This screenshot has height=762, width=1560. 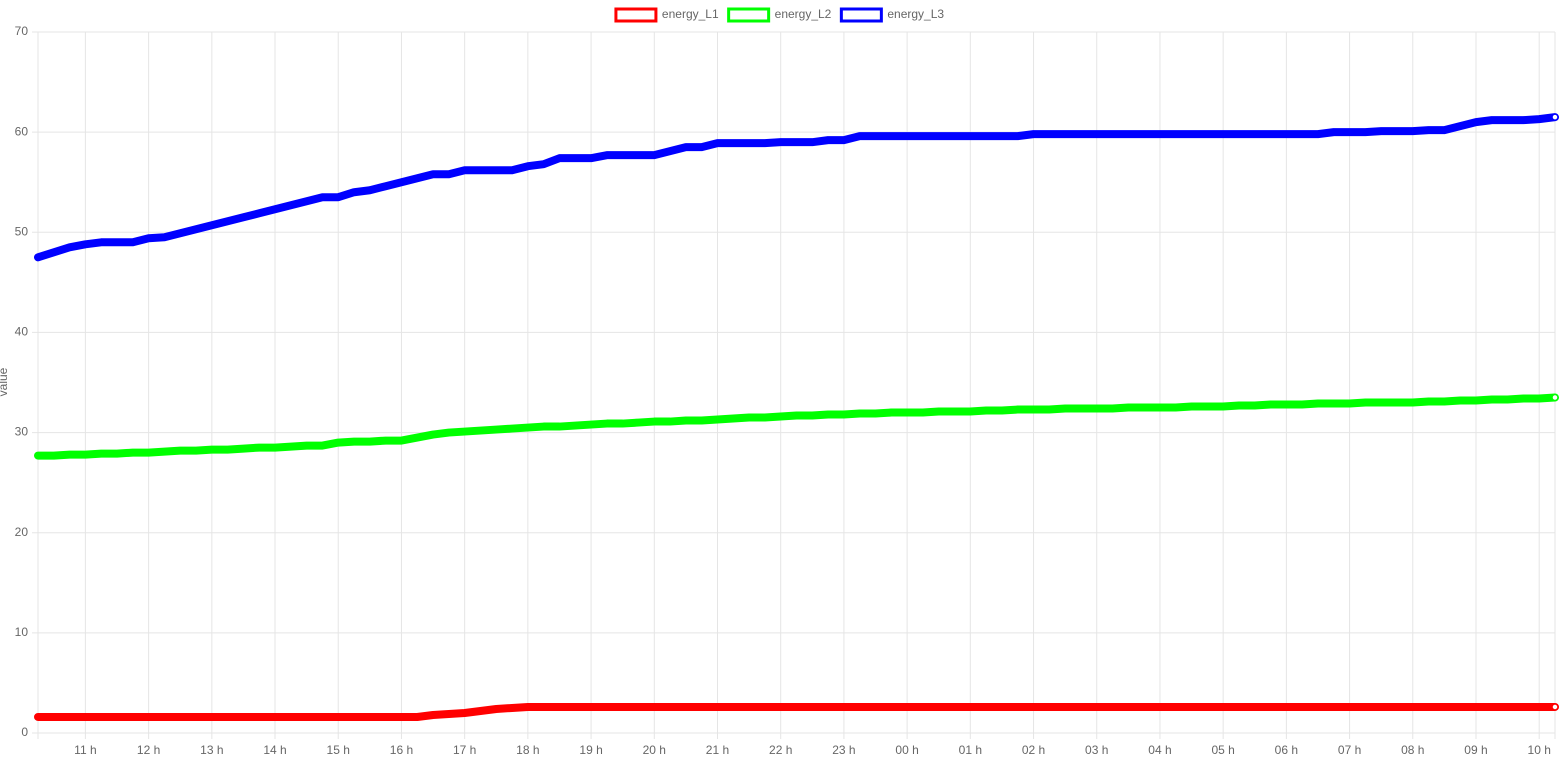 I want to click on x-tick-label: 02 h, so click(x=1033, y=750).